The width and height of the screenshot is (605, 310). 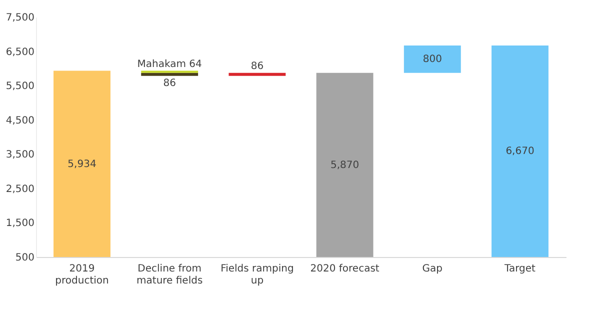 I want to click on y-tick-label: 4,500, so click(x=20, y=120).